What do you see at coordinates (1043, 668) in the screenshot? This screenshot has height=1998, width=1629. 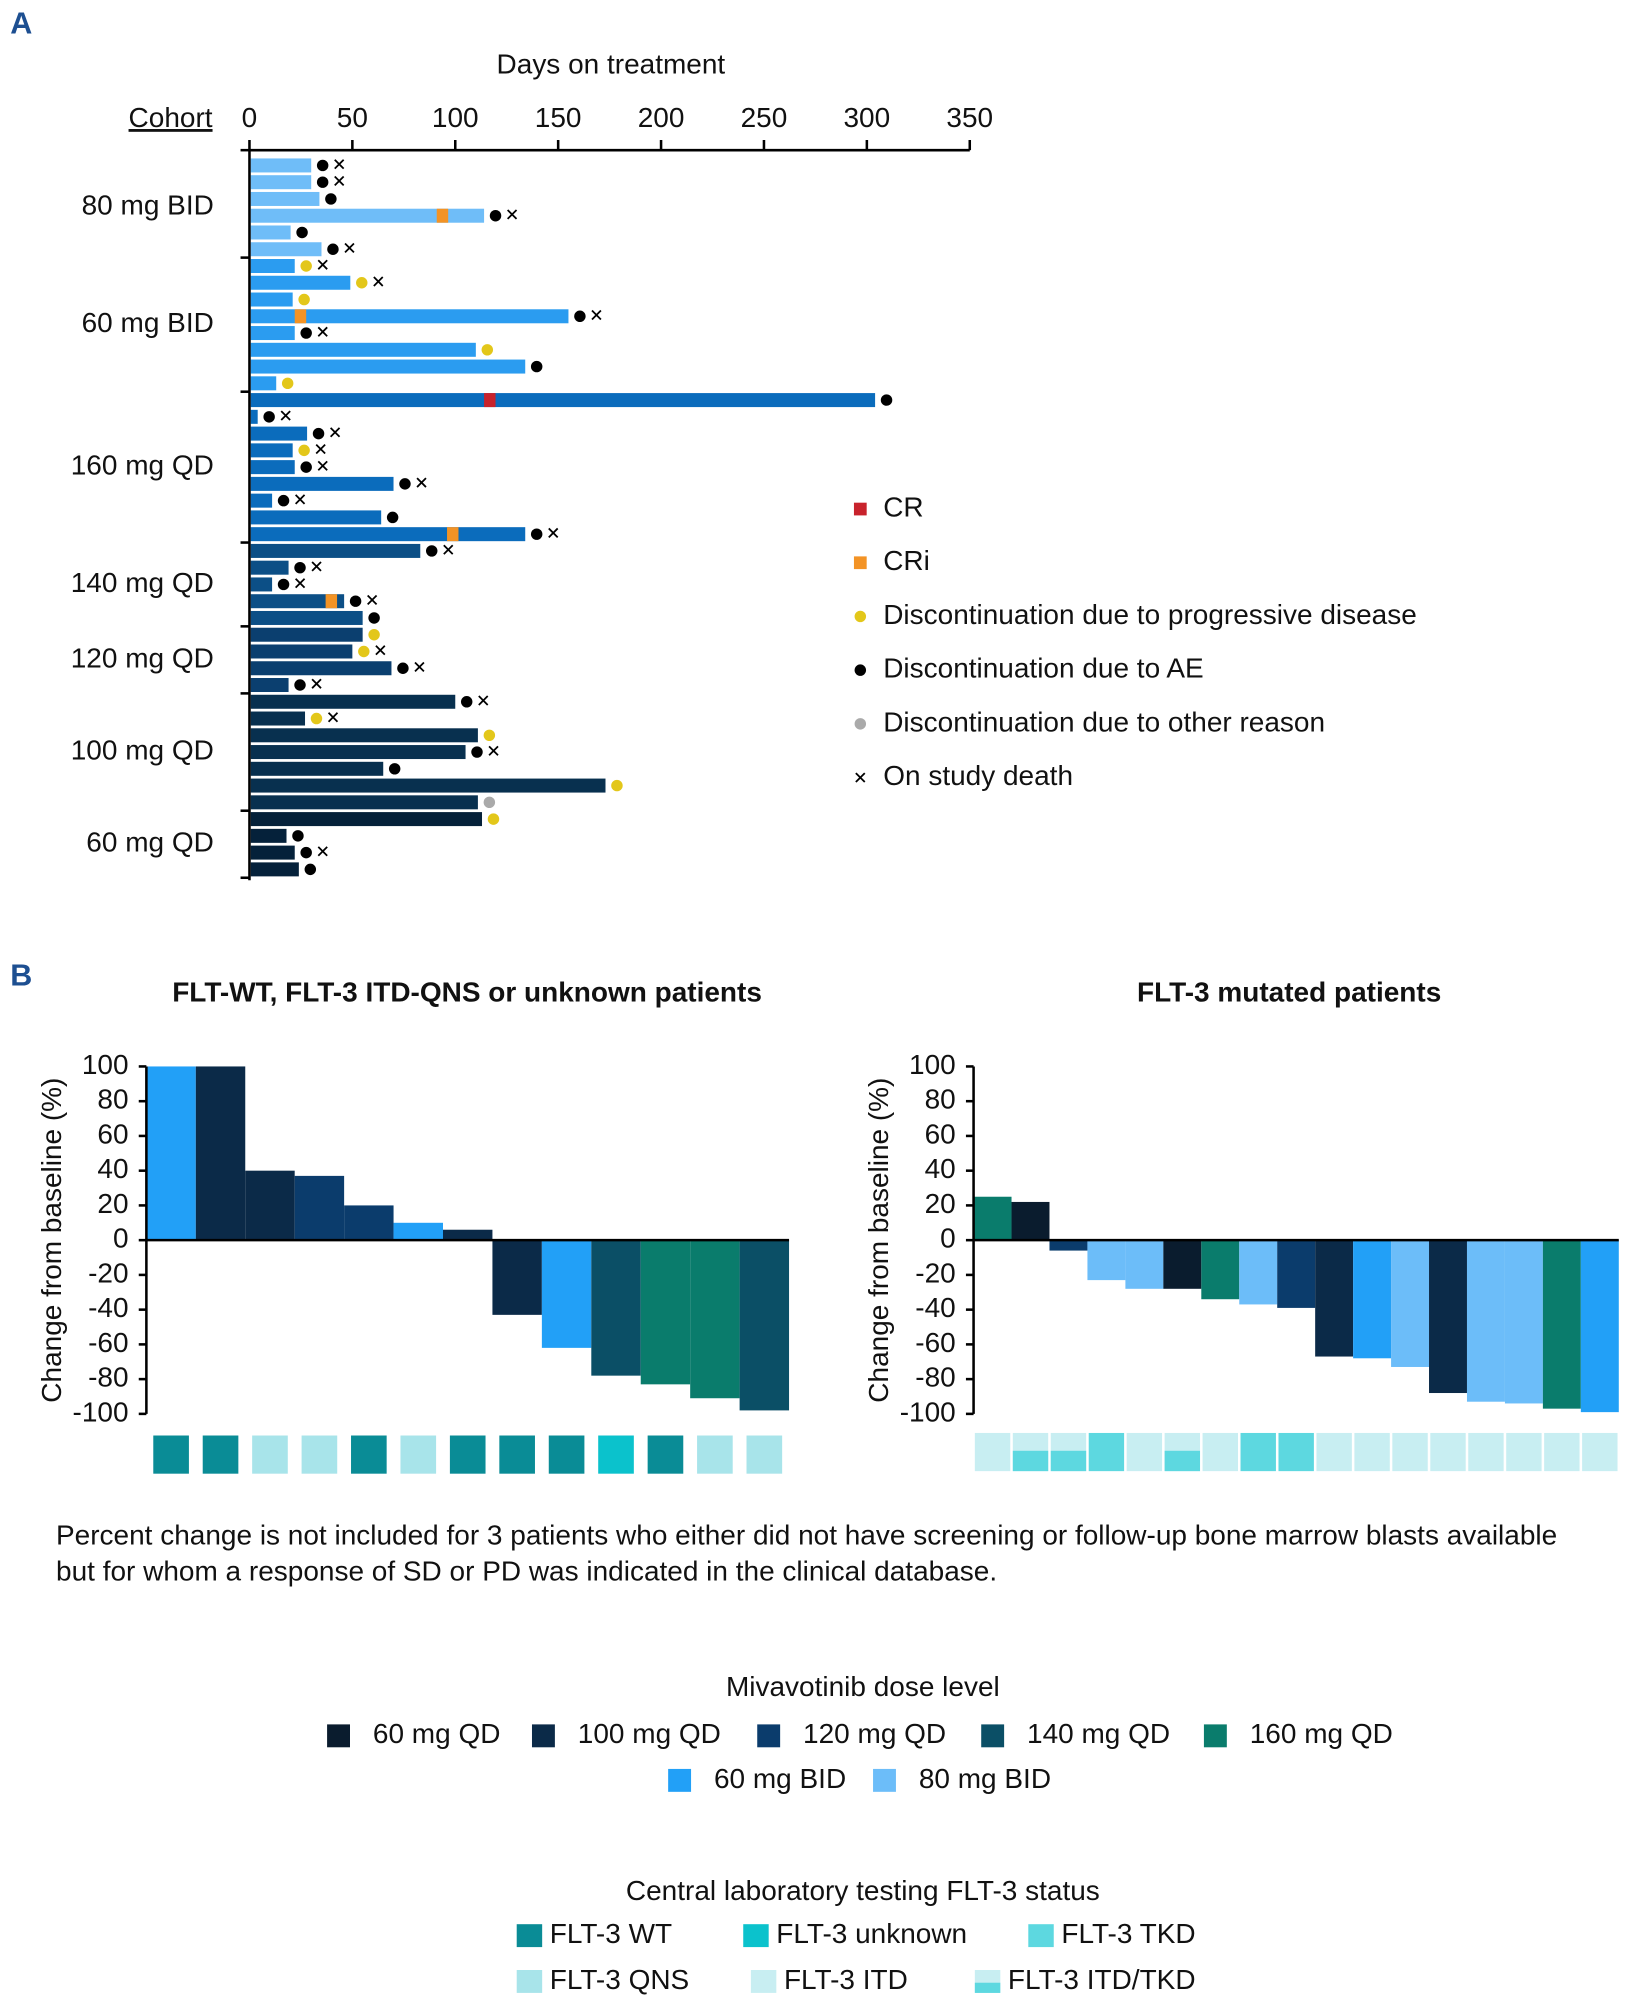 I see `legend-label: Discontinuation due to AE` at bounding box center [1043, 668].